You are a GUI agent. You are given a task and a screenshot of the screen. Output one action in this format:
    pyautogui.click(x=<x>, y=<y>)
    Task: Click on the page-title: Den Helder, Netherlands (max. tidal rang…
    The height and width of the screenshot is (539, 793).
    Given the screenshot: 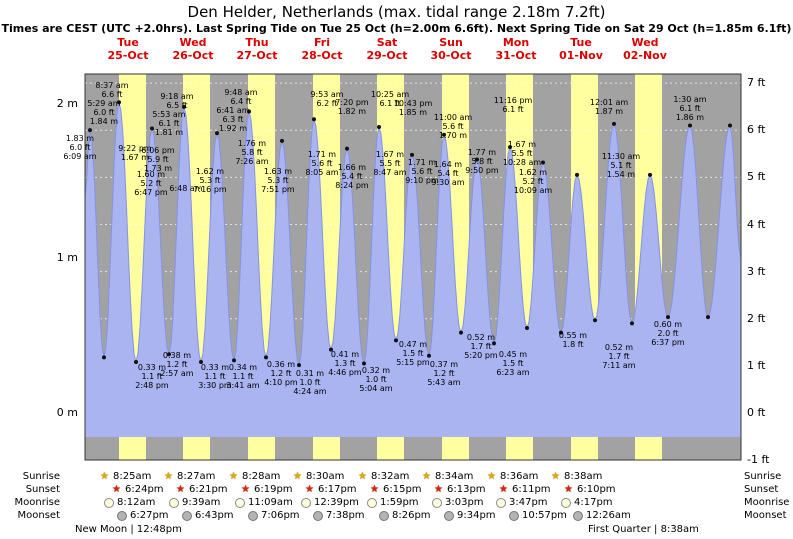 What is the action you would take?
    pyautogui.click(x=396, y=12)
    